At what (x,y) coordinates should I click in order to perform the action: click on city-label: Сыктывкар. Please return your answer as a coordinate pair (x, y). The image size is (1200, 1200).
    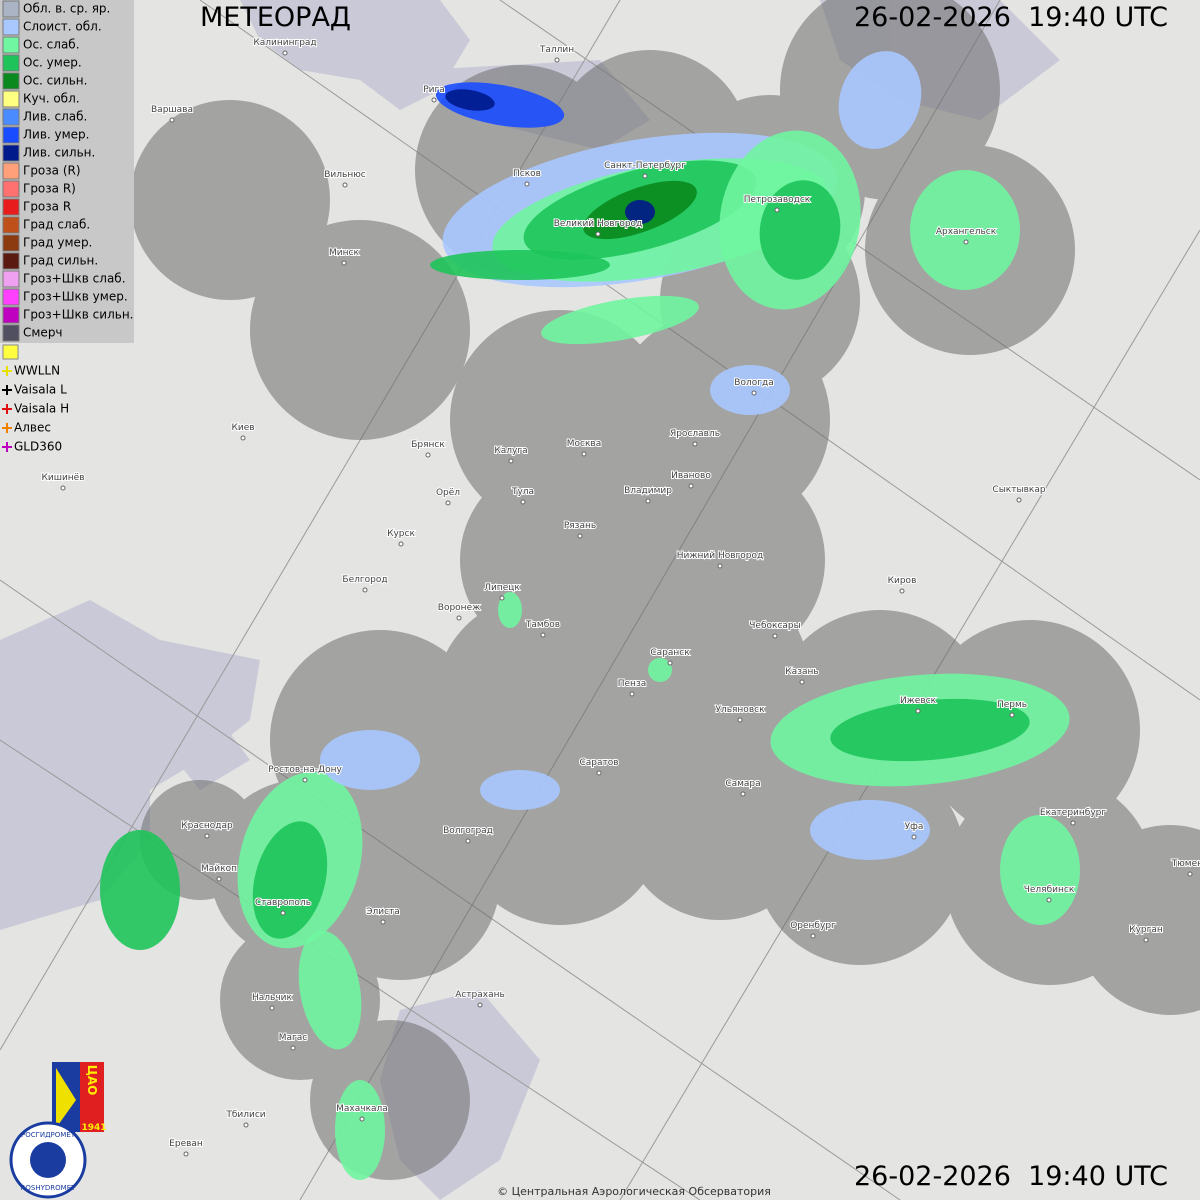
    Looking at the image, I should click on (1018, 490).